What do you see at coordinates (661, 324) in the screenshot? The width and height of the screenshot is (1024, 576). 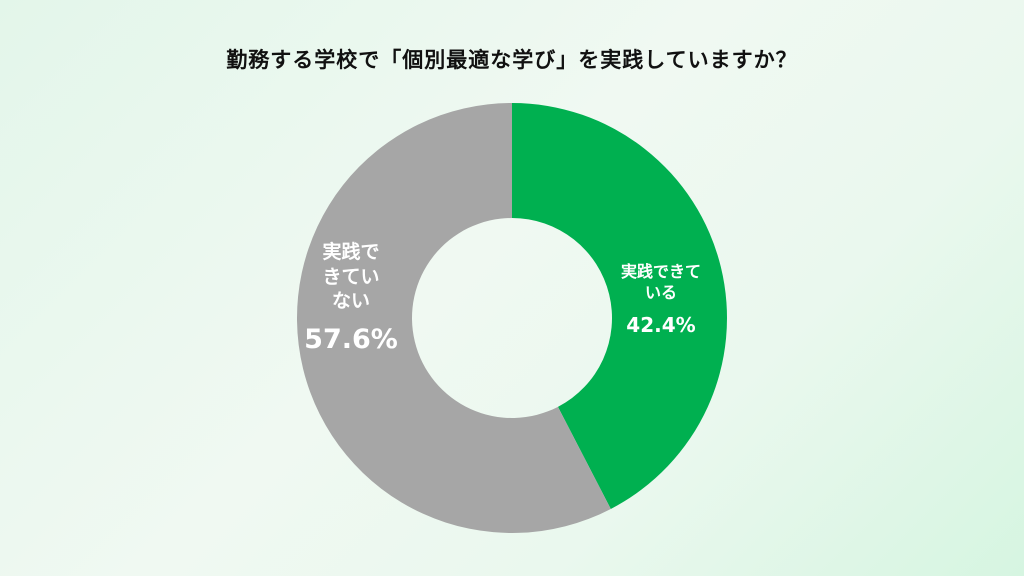 I see `slice-value-label: 42.4%` at bounding box center [661, 324].